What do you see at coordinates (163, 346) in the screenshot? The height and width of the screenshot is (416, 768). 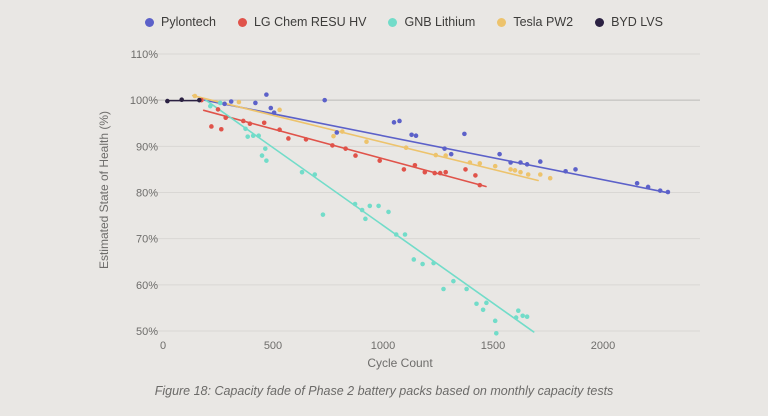 I see `x-tick-label: 0` at bounding box center [163, 346].